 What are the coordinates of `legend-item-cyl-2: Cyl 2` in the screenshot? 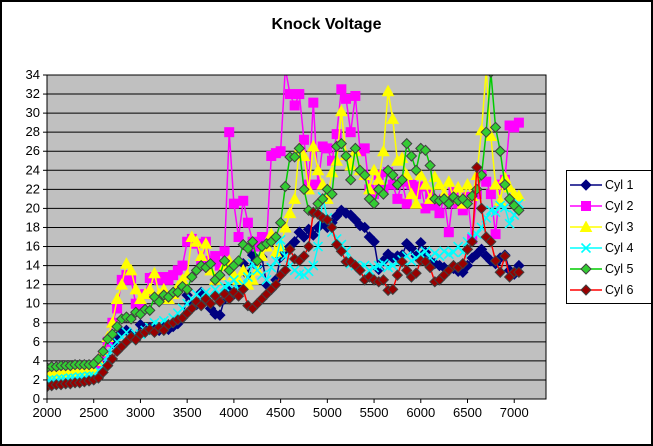 It's located at (610, 205).